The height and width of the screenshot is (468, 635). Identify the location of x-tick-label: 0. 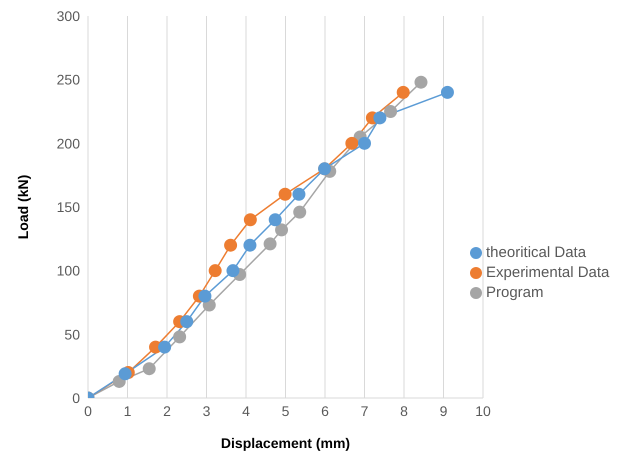
(88, 410).